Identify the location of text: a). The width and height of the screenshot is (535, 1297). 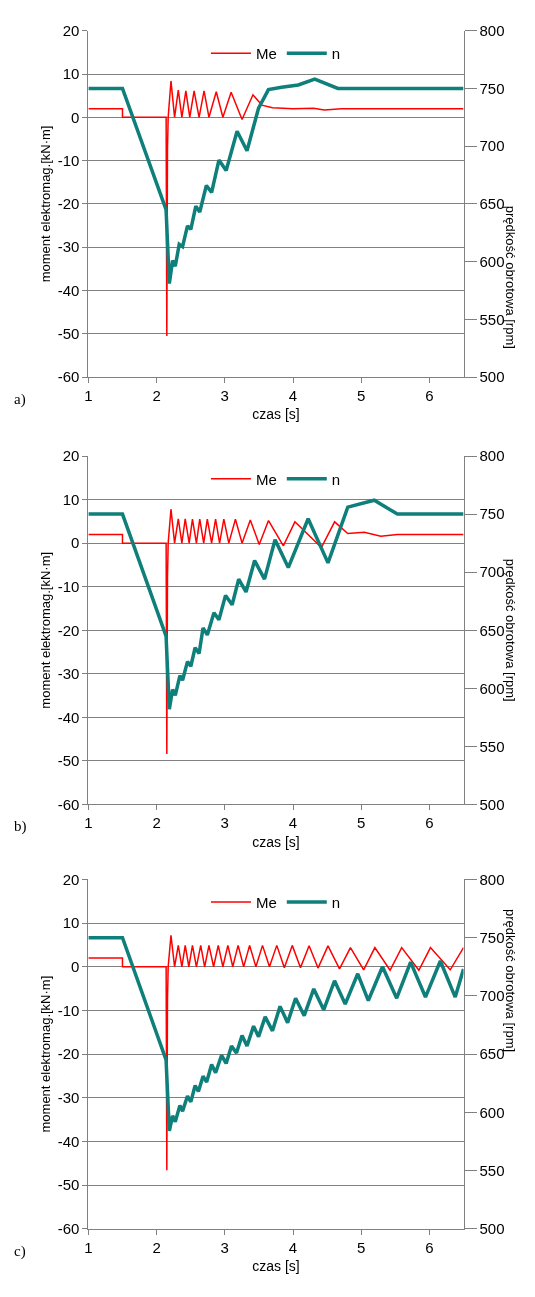
(20, 399).